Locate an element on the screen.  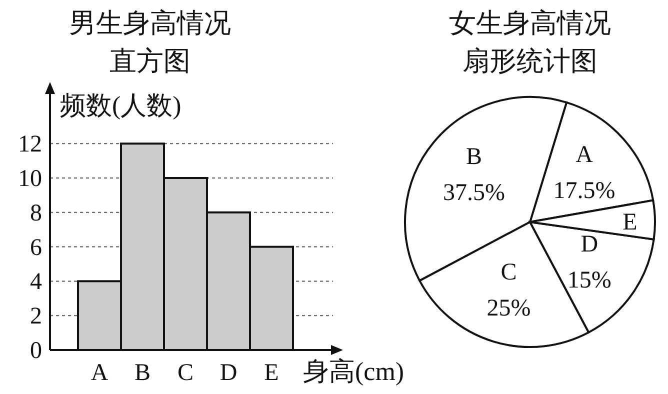
chart-subtitle: 扇形统计图 is located at coordinates (530, 61).